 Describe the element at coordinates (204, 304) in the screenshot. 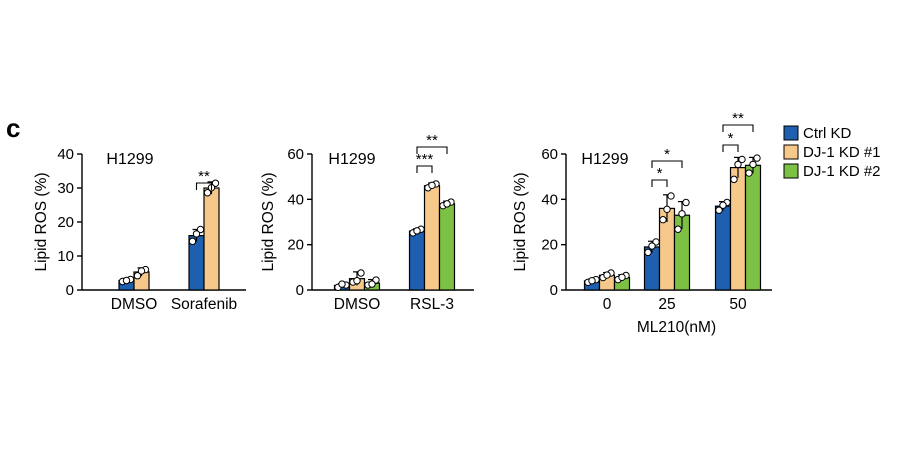

I see `x-tick-label: Sorafenib` at that location.